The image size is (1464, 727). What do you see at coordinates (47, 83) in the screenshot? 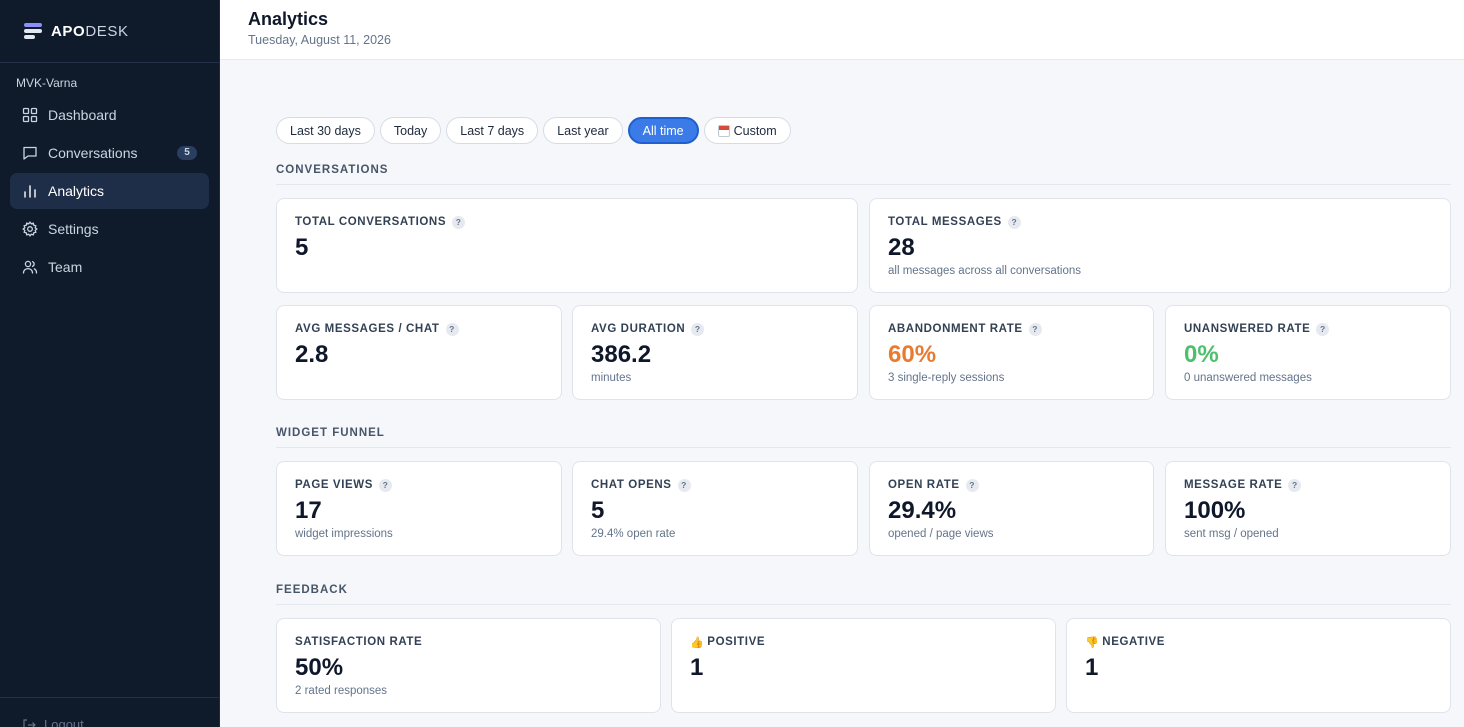
I see `workspace-name: MVK-Varna` at bounding box center [47, 83].